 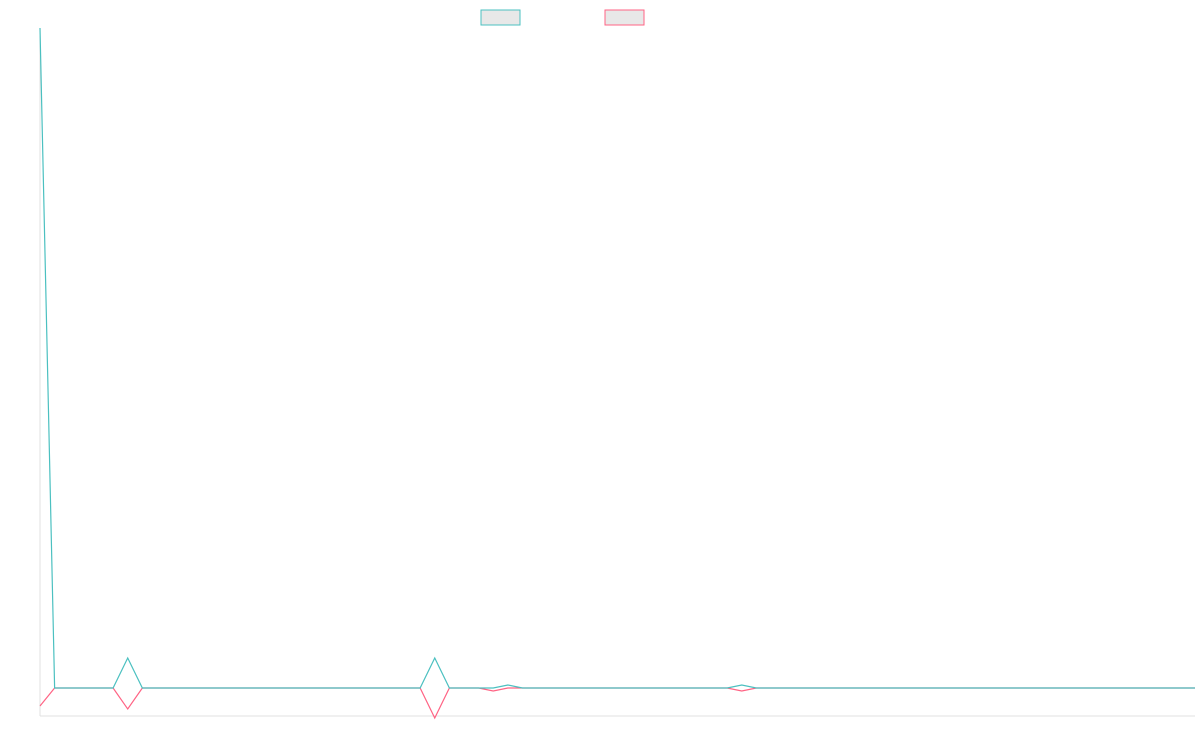 I want to click on chart-legend, so click(x=562, y=17).